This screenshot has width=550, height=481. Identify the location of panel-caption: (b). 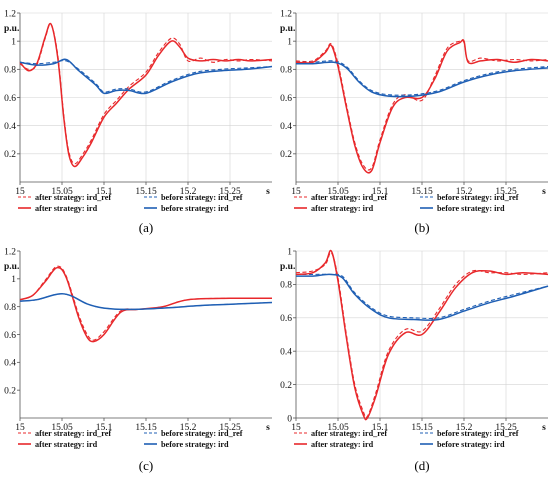
(421, 227).